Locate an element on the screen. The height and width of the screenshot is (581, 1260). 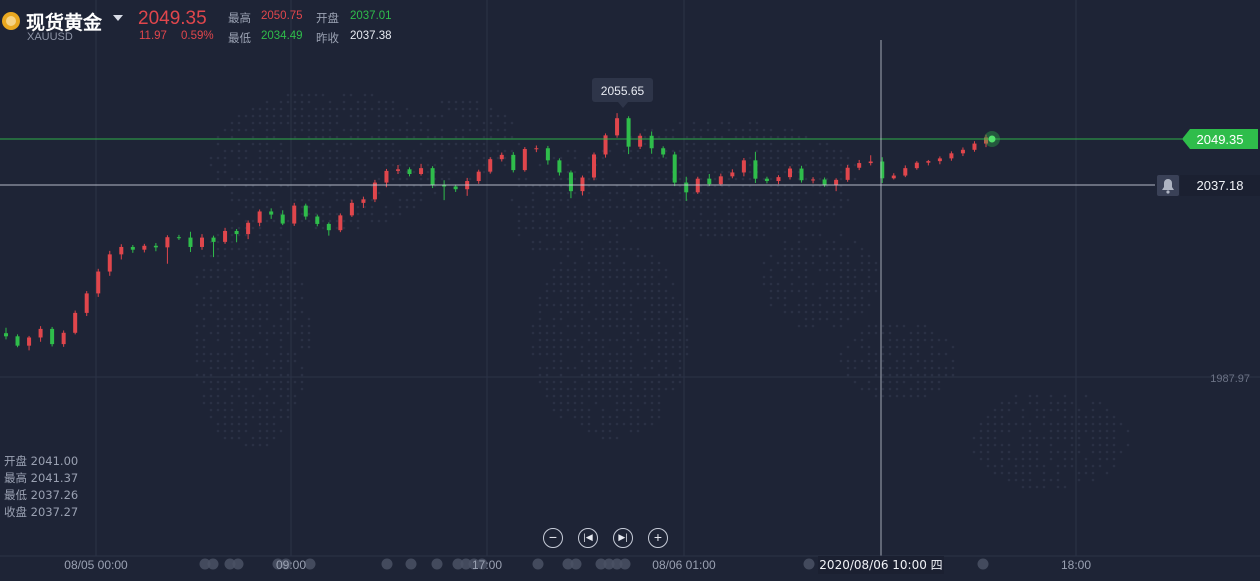
symbol-dropdown-caret-icon is located at coordinates (118, 18).